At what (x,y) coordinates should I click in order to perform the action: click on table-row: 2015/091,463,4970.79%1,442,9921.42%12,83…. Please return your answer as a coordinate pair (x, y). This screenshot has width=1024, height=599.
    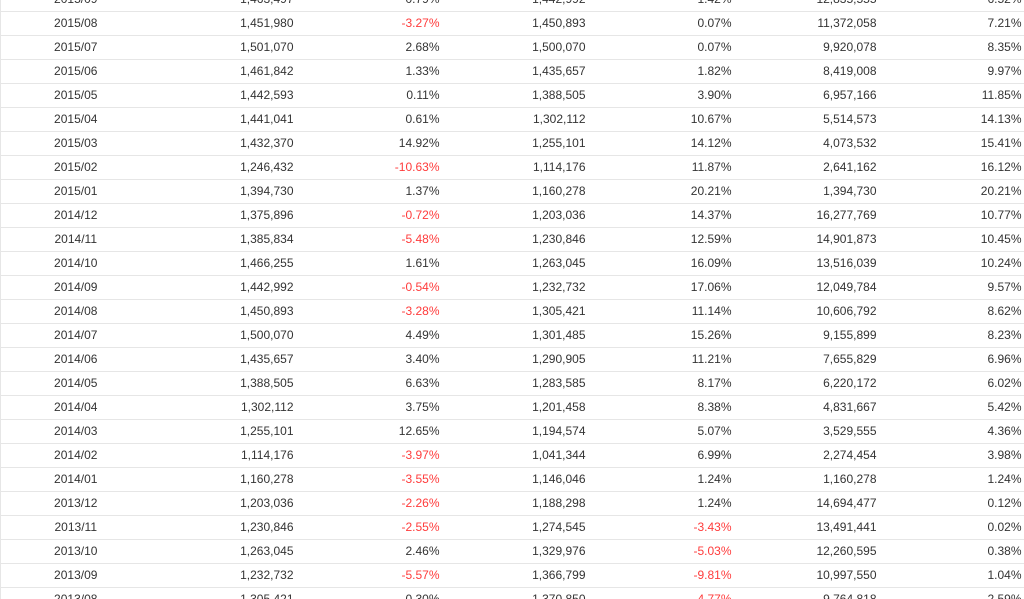
    Looking at the image, I should click on (512, 6).